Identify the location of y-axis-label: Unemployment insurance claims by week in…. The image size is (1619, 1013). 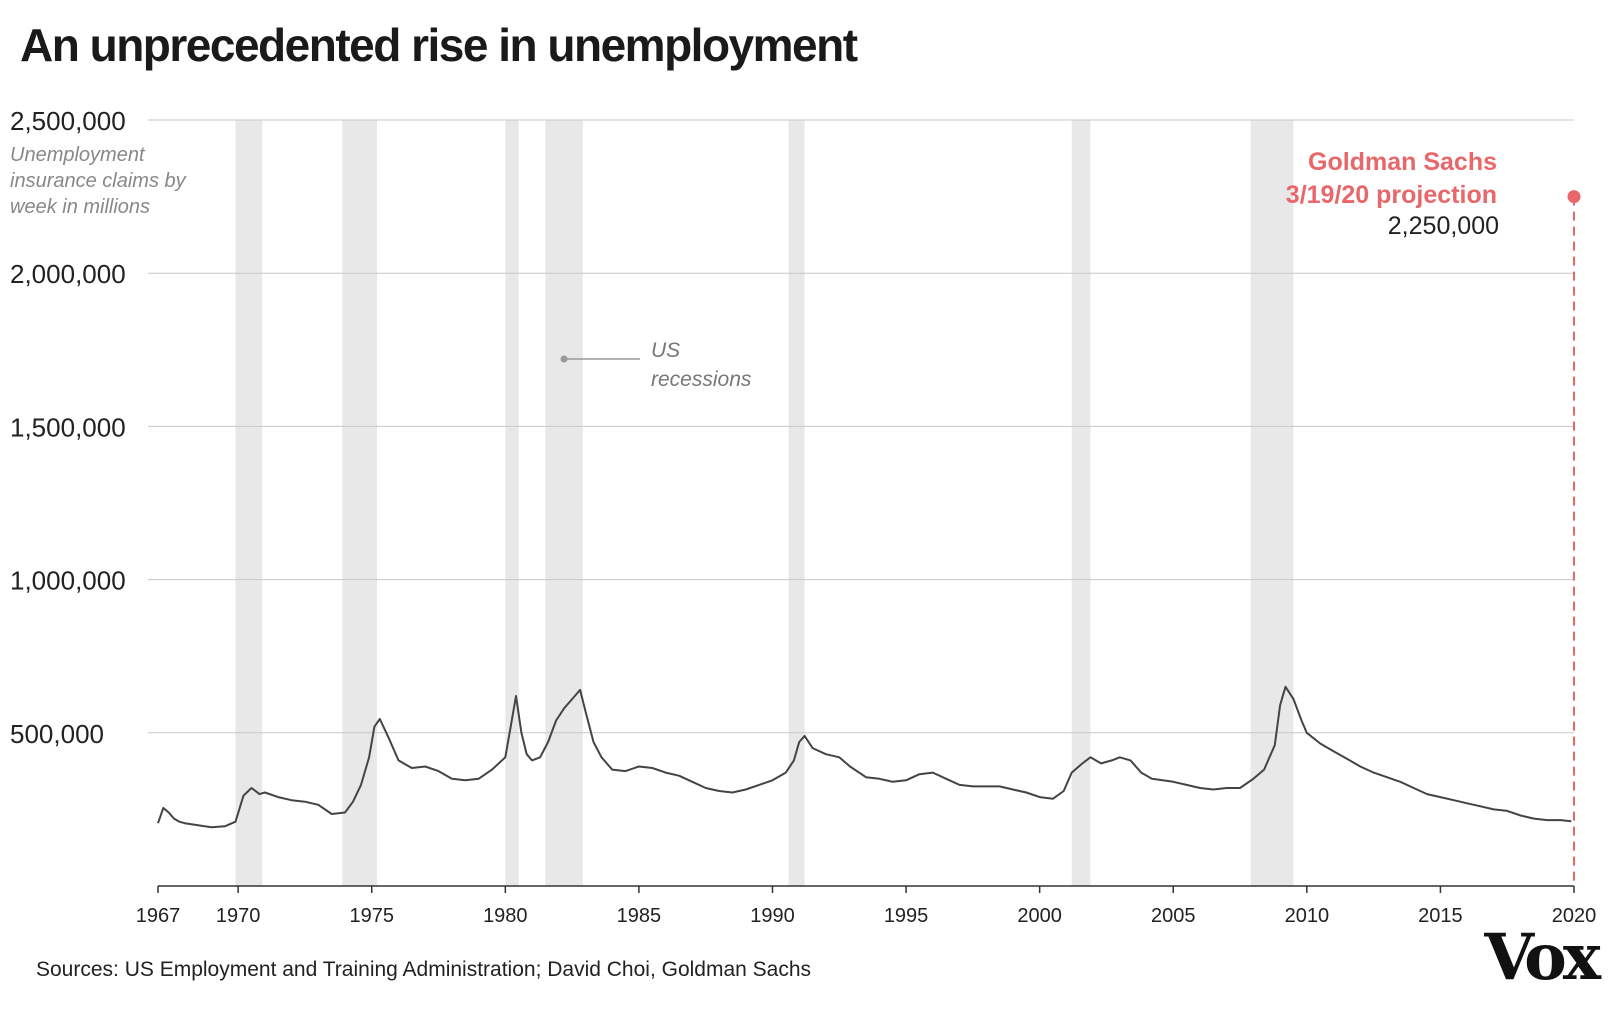
(98, 181).